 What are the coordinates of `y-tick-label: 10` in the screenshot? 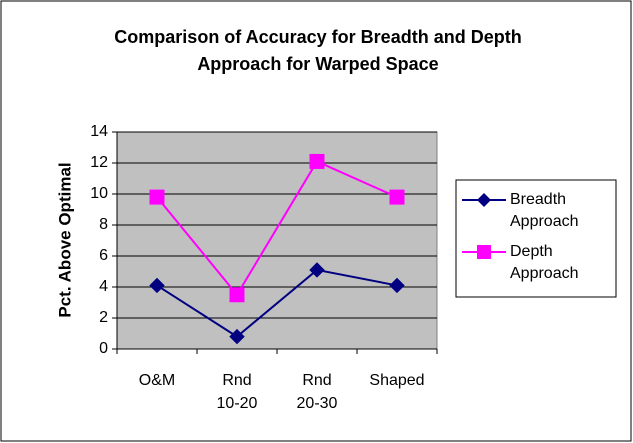 It's located at (99, 193).